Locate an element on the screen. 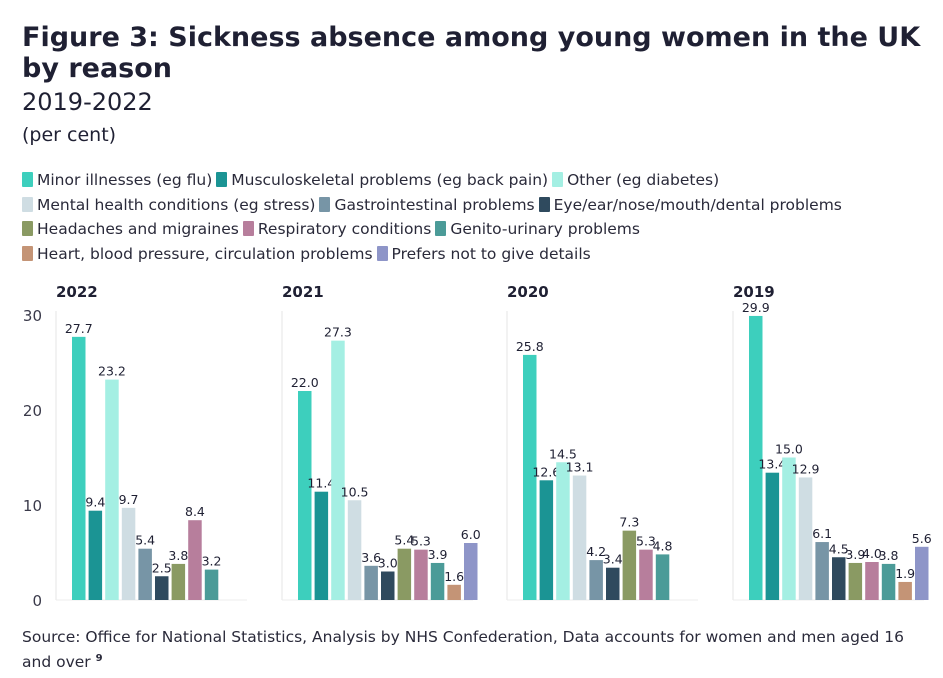  legend-item: Genito-urinary problems is located at coordinates (537, 229).